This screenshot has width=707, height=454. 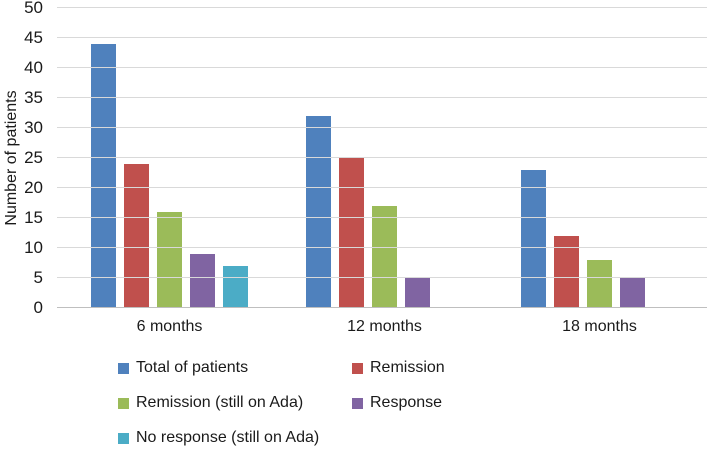 I want to click on bar-response-6-months, so click(x=202, y=281).